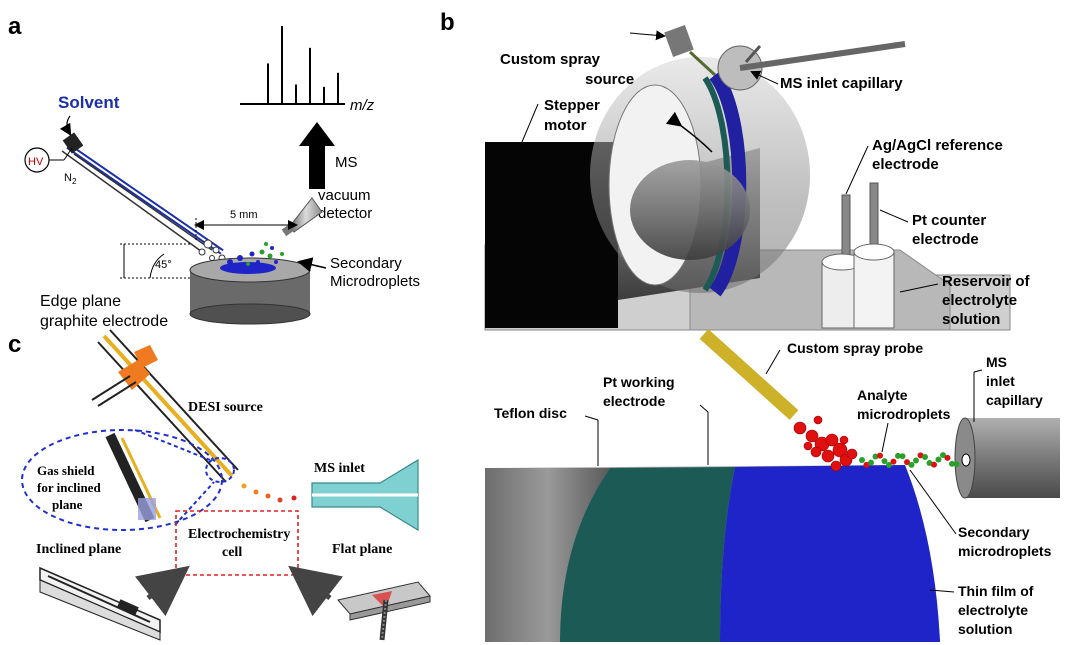  I want to click on spectrum-peaks, so click(303, 65).